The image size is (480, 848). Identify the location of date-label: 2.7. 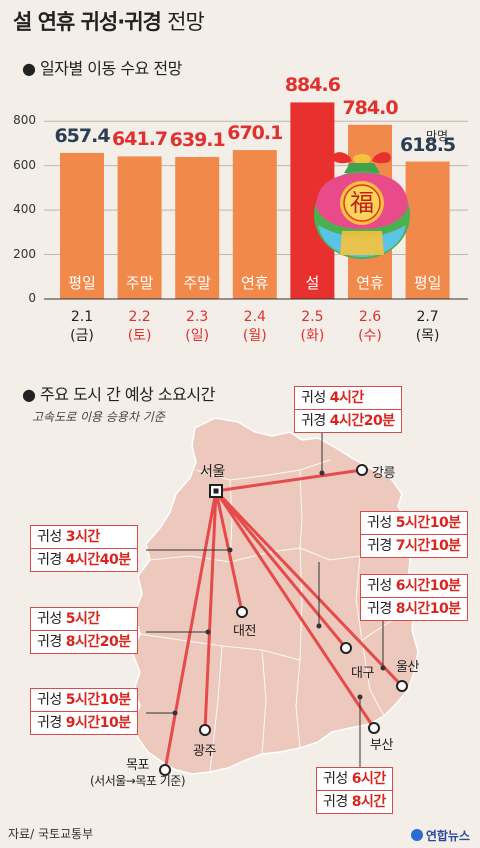
(427, 317).